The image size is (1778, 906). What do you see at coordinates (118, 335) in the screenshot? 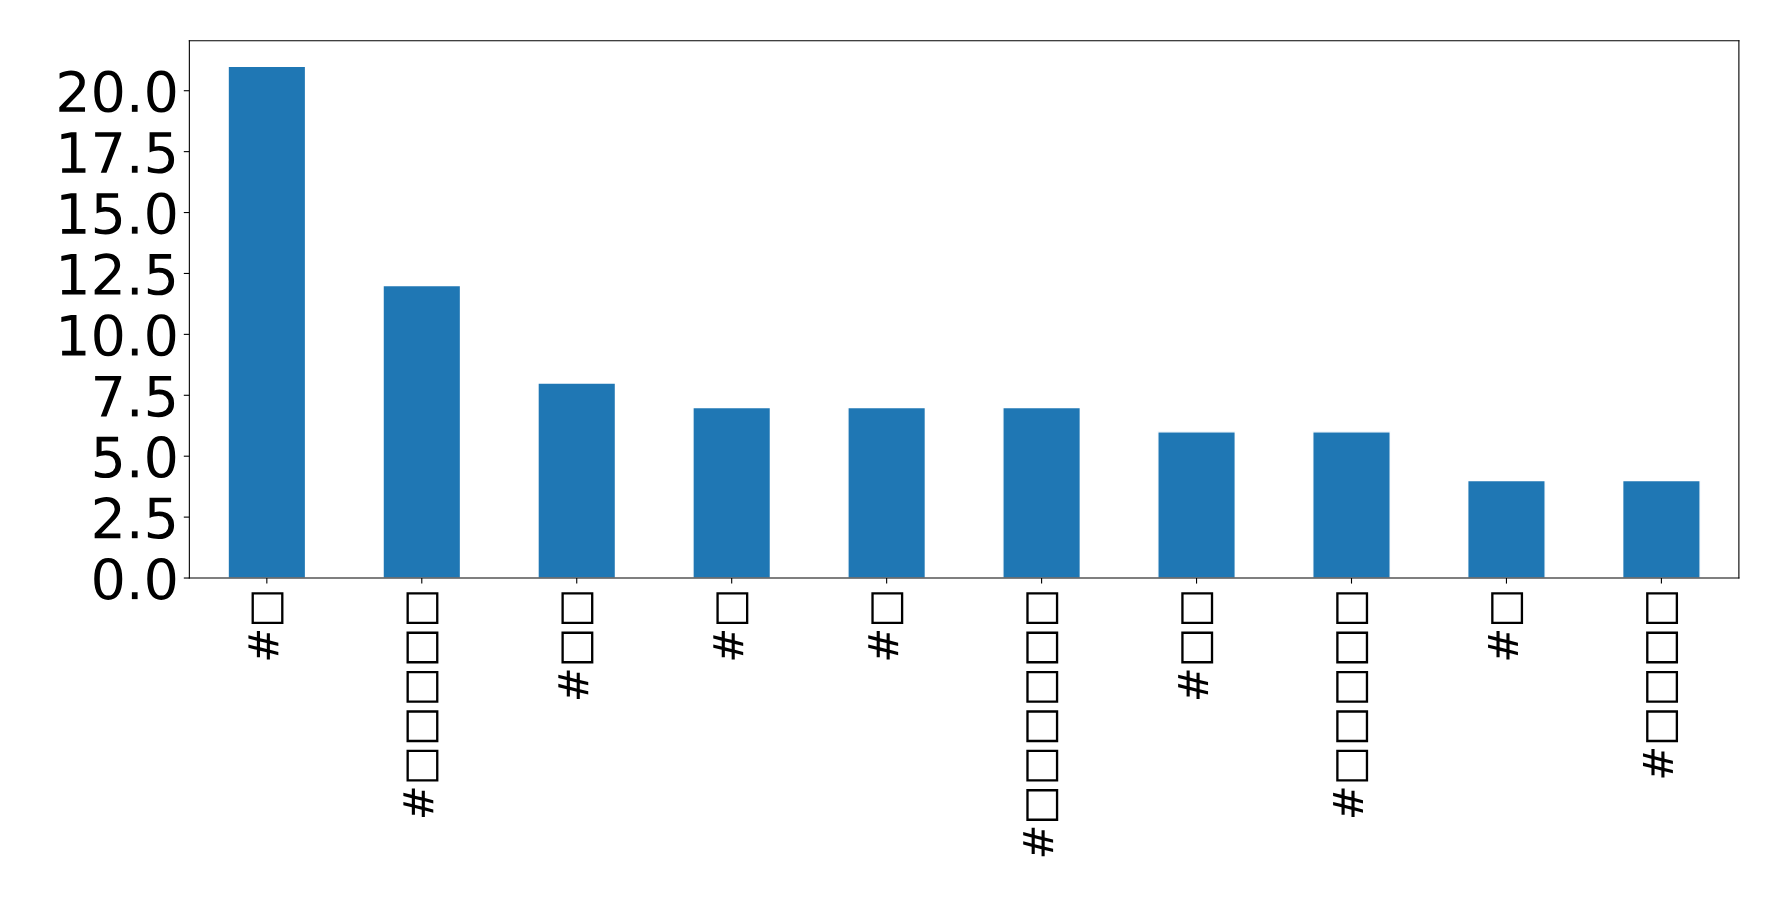
I see `y-tick-label: 10.0` at bounding box center [118, 335].